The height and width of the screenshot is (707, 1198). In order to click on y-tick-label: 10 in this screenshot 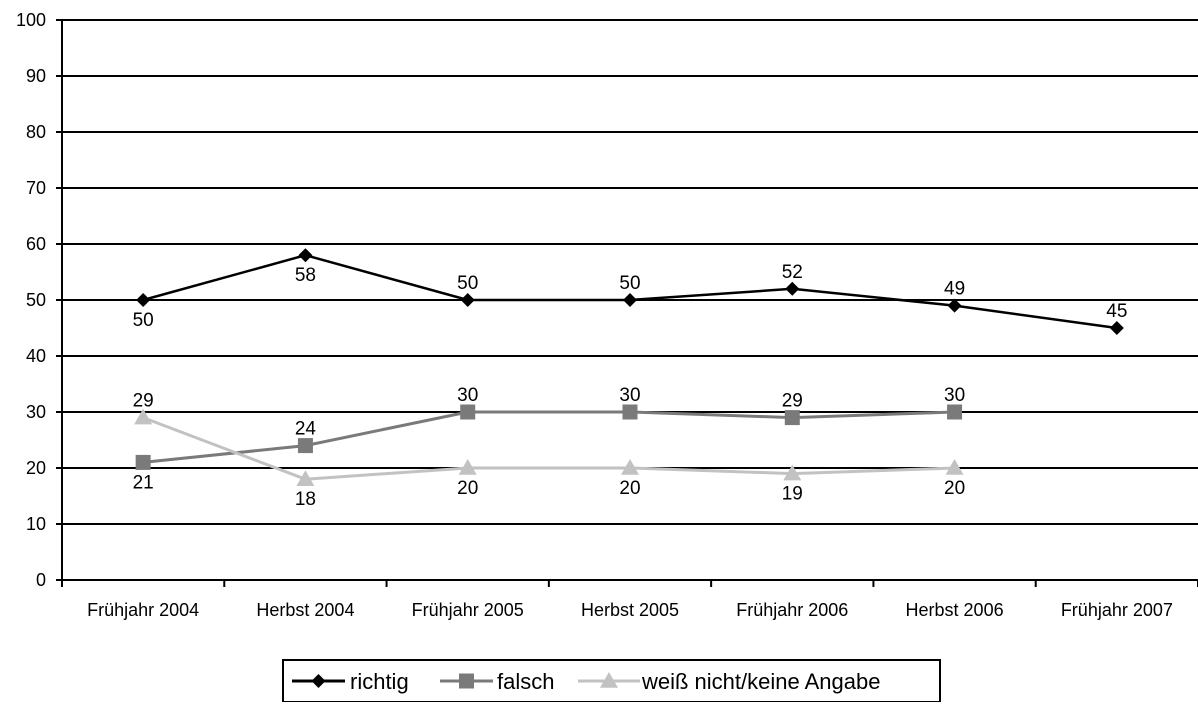, I will do `click(36, 524)`.